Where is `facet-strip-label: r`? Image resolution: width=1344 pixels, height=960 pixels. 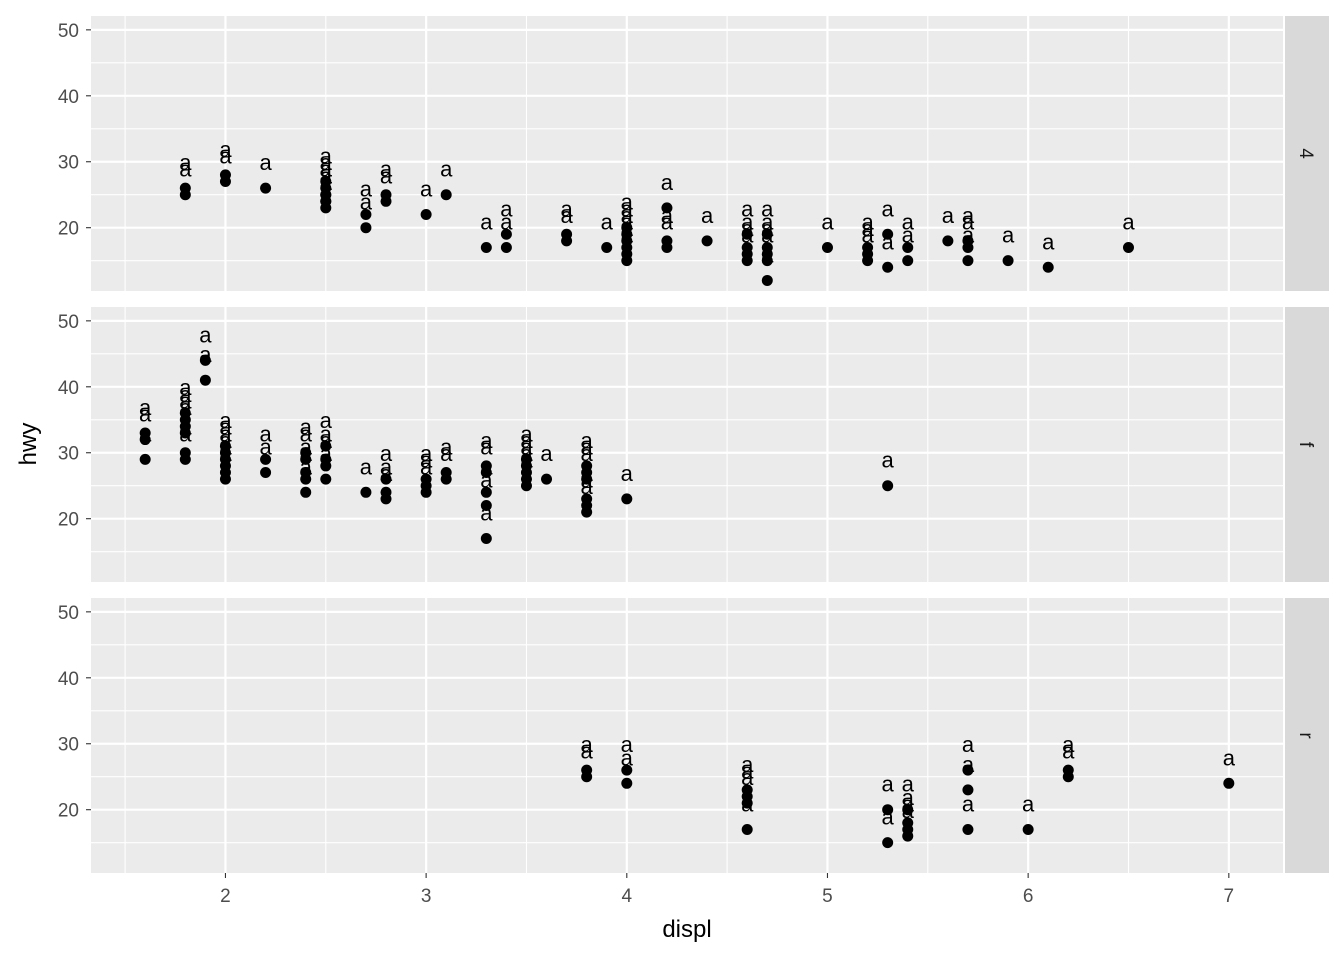
facet-strip-label: r is located at coordinates (1305, 735).